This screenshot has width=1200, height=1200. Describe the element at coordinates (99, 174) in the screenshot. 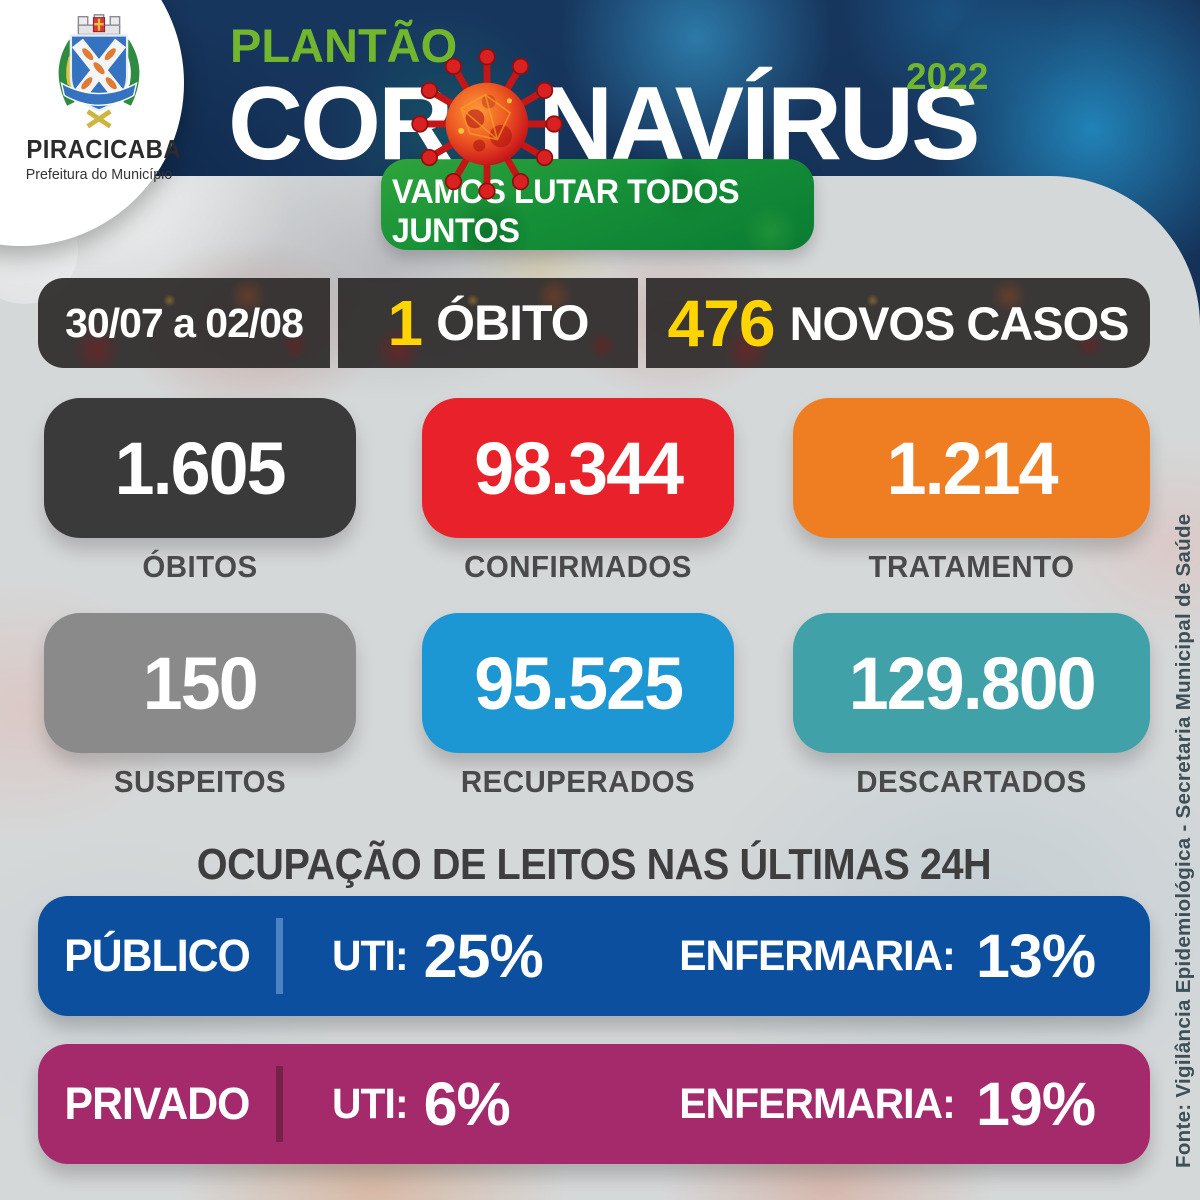

I see `logo-subtitle: Prefeitura do Município` at that location.